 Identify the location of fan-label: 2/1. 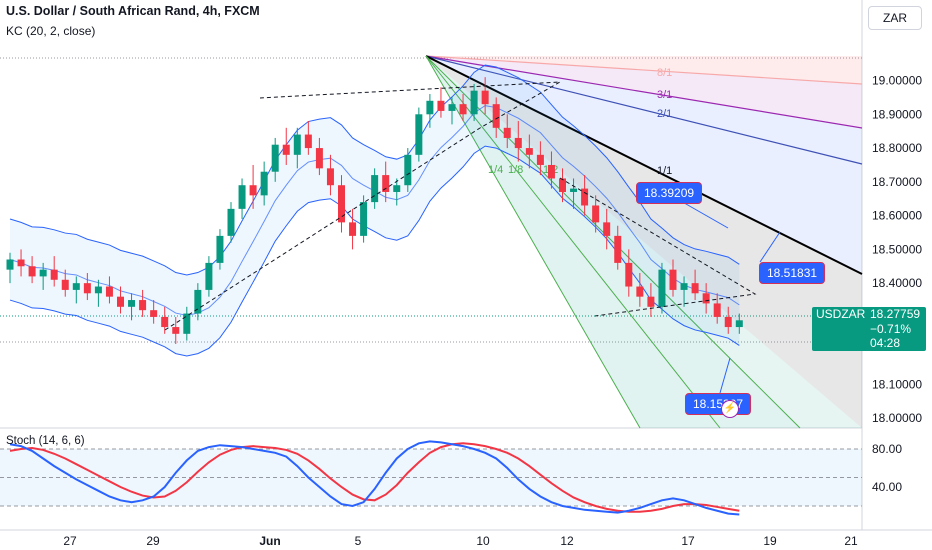
(664, 114).